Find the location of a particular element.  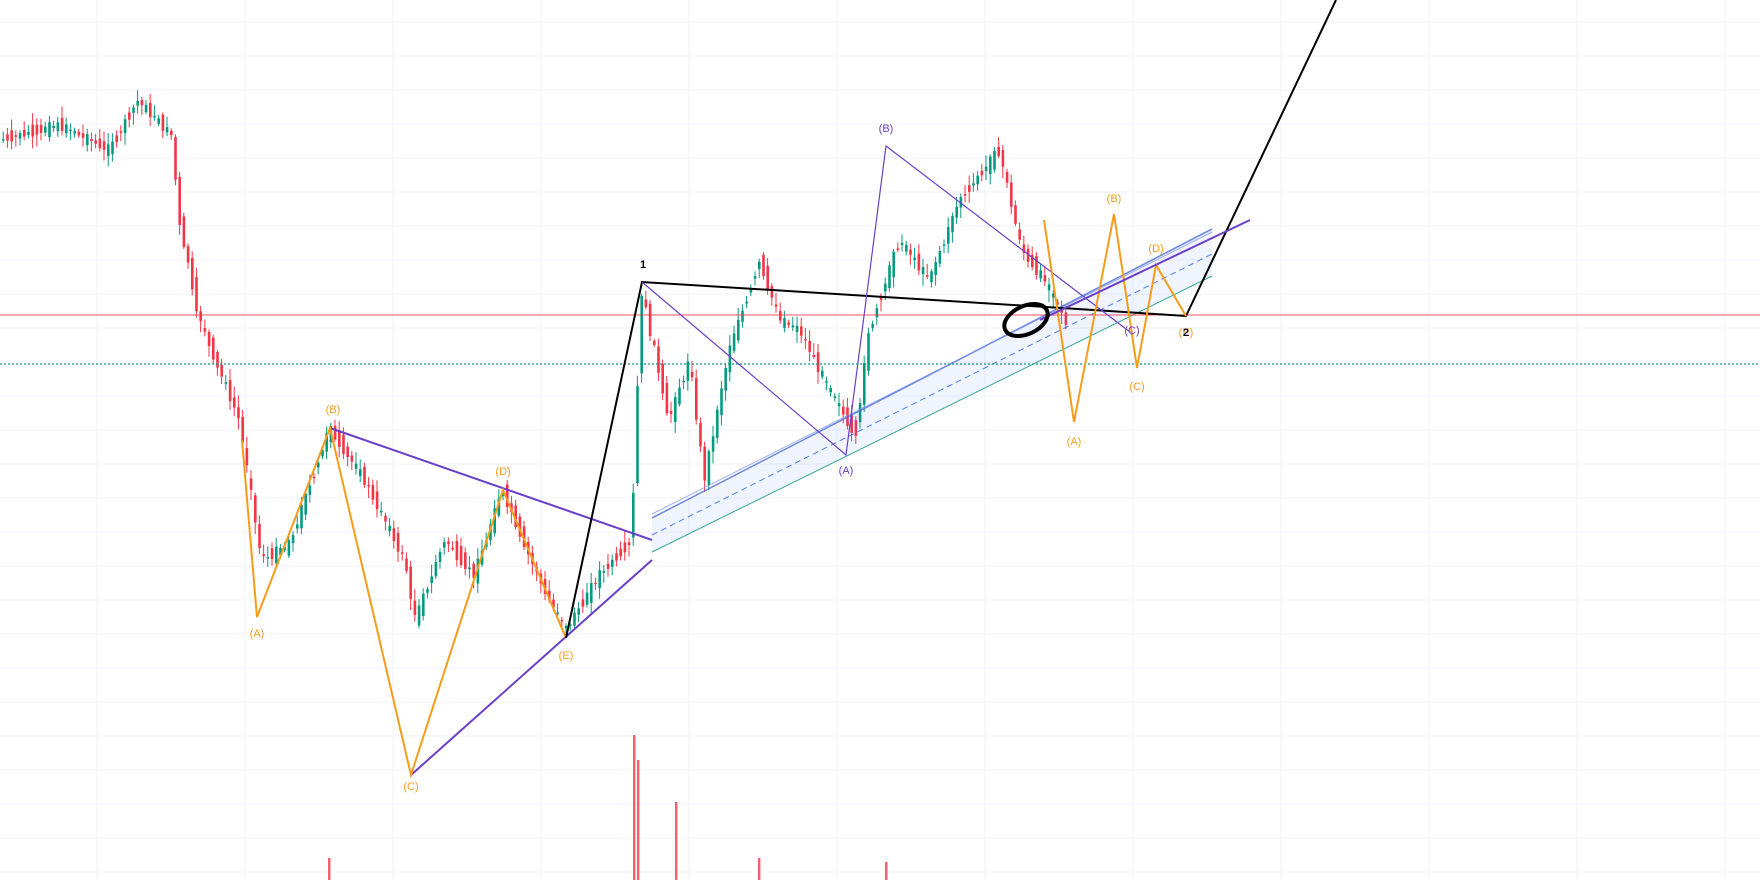

wave-label: (D) is located at coordinates (502, 472).